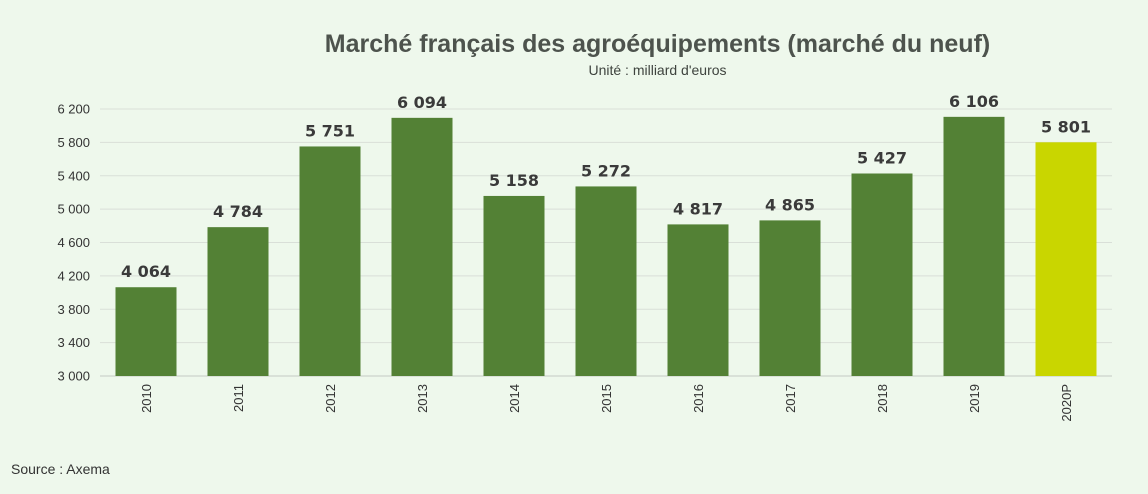 The width and height of the screenshot is (1148, 494). I want to click on bar-value-label: 5 801, so click(1066, 126).